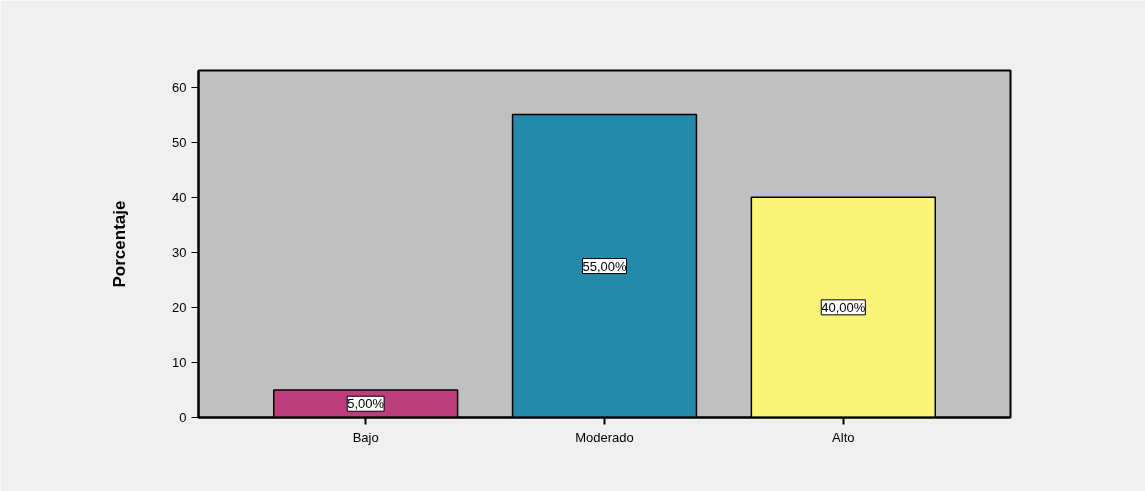 The height and width of the screenshot is (491, 1145). What do you see at coordinates (179, 307) in the screenshot?
I see `y-tick-label: 20` at bounding box center [179, 307].